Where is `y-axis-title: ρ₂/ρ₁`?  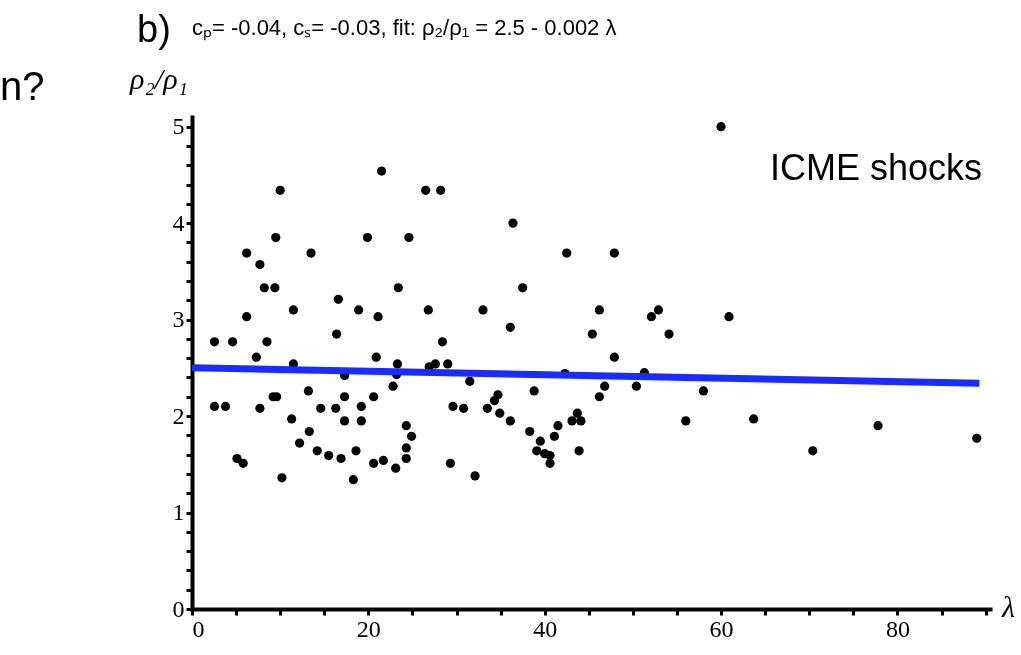
y-axis-title: ρ₂/ρ₁ is located at coordinates (158, 78).